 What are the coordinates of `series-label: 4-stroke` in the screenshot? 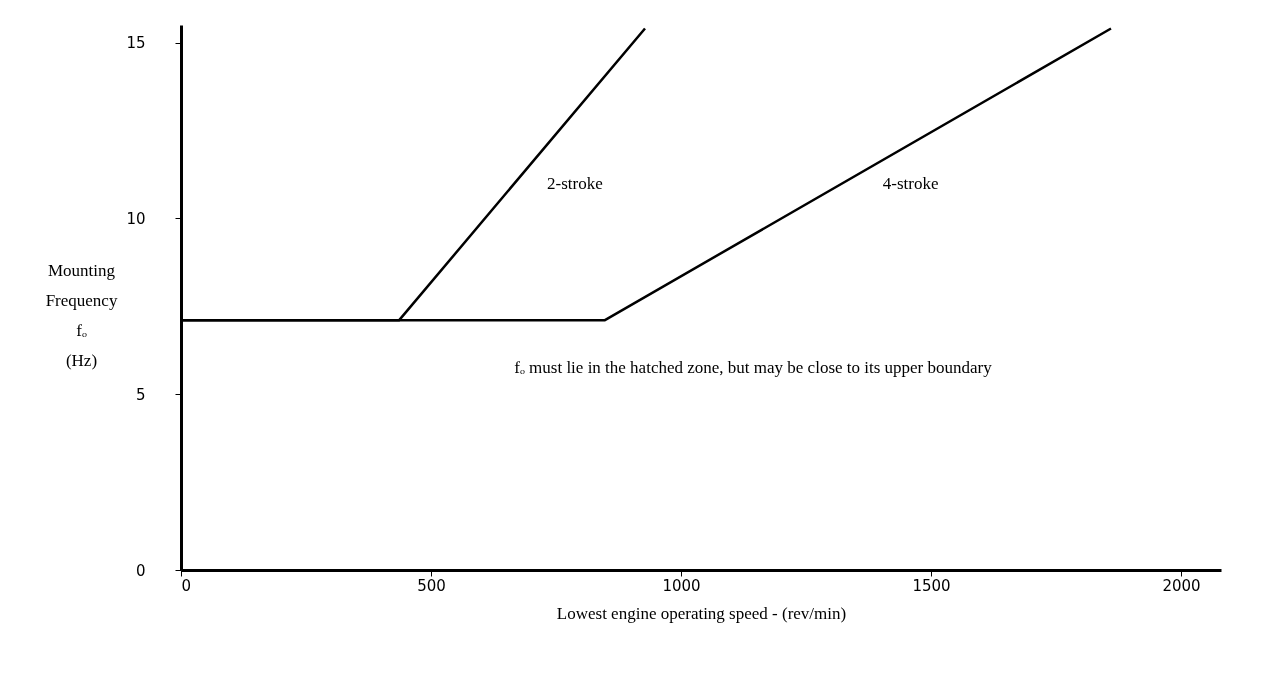 It's located at (910, 184).